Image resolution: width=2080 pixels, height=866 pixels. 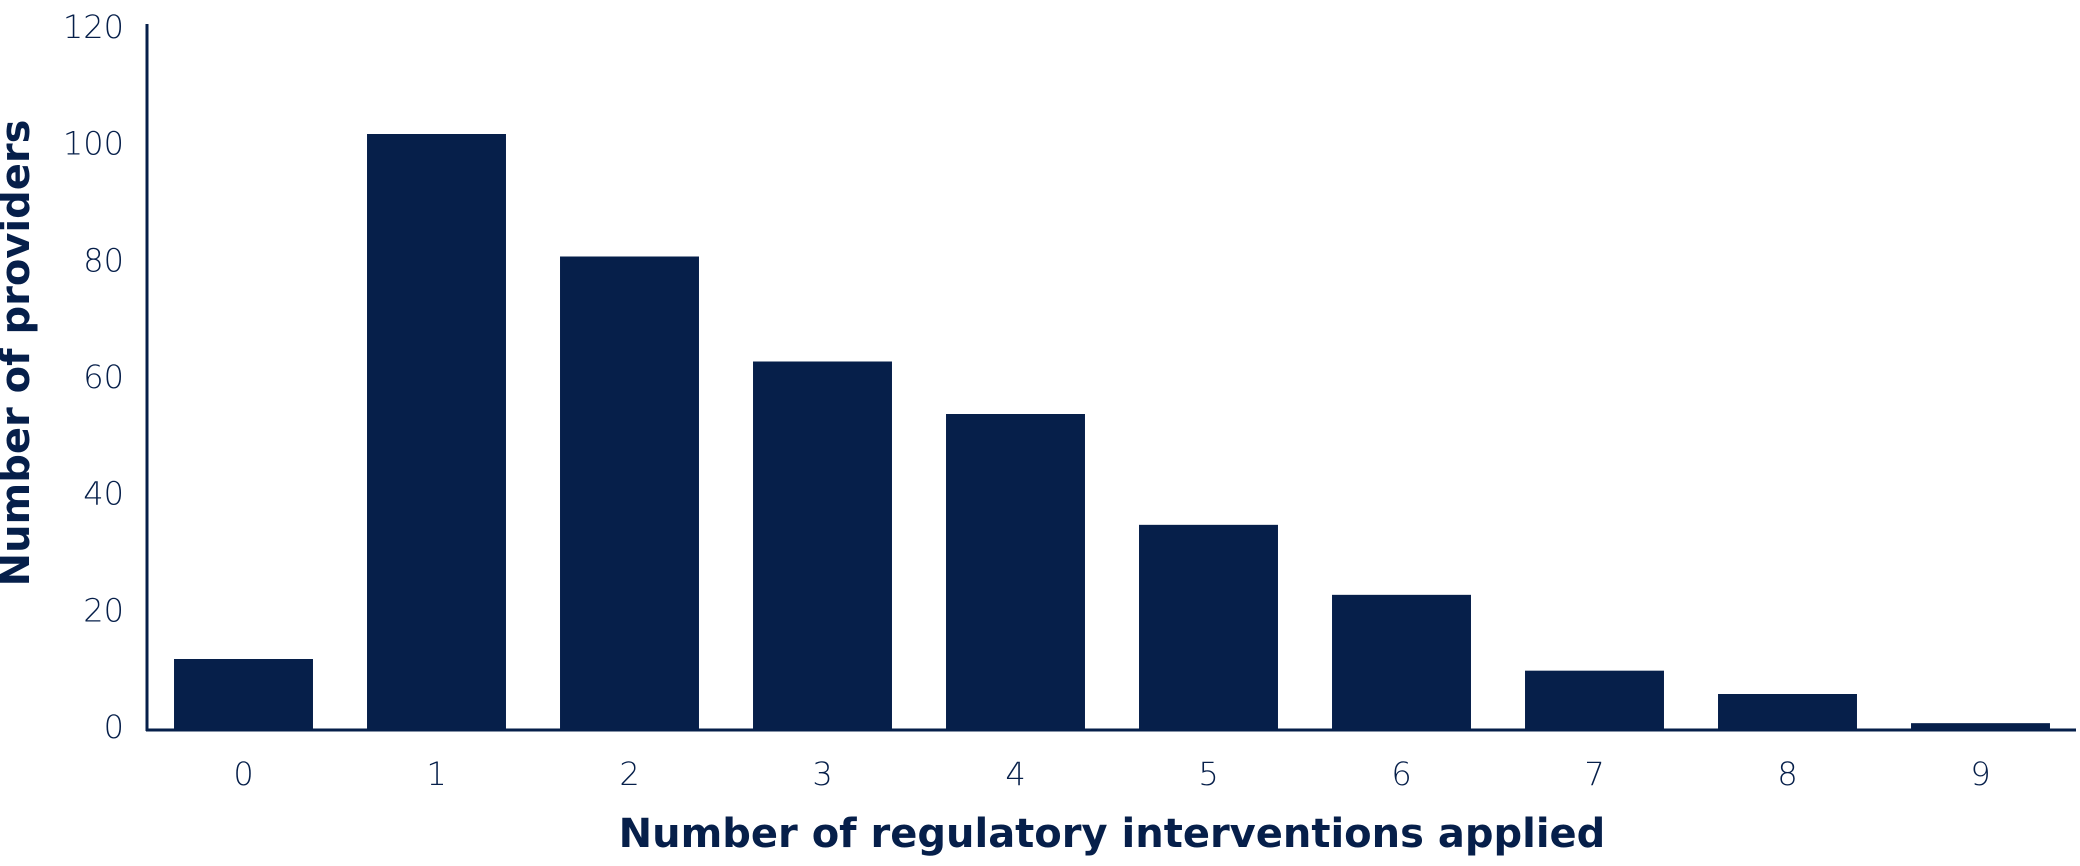 What do you see at coordinates (103, 610) in the screenshot?
I see `y-tick-label: 20` at bounding box center [103, 610].